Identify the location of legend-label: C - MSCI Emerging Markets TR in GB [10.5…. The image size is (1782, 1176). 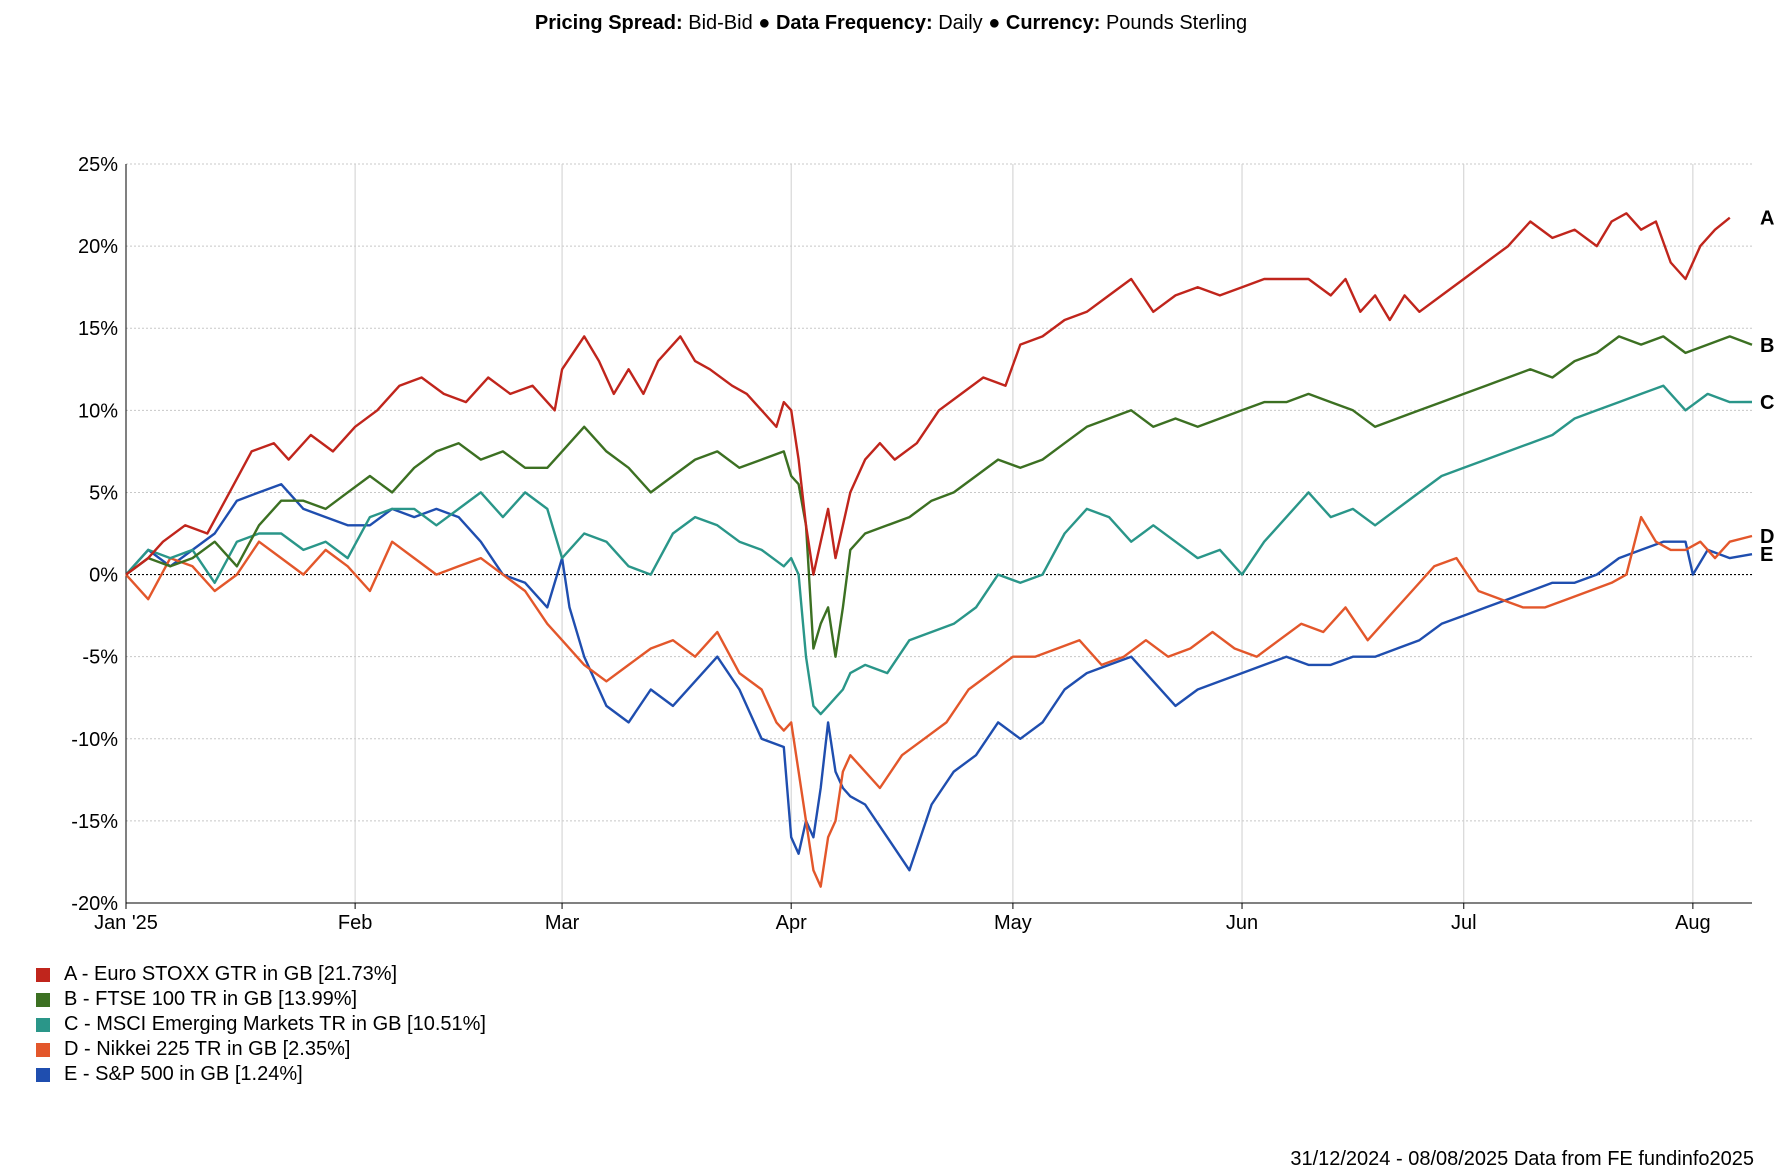
(275, 1024).